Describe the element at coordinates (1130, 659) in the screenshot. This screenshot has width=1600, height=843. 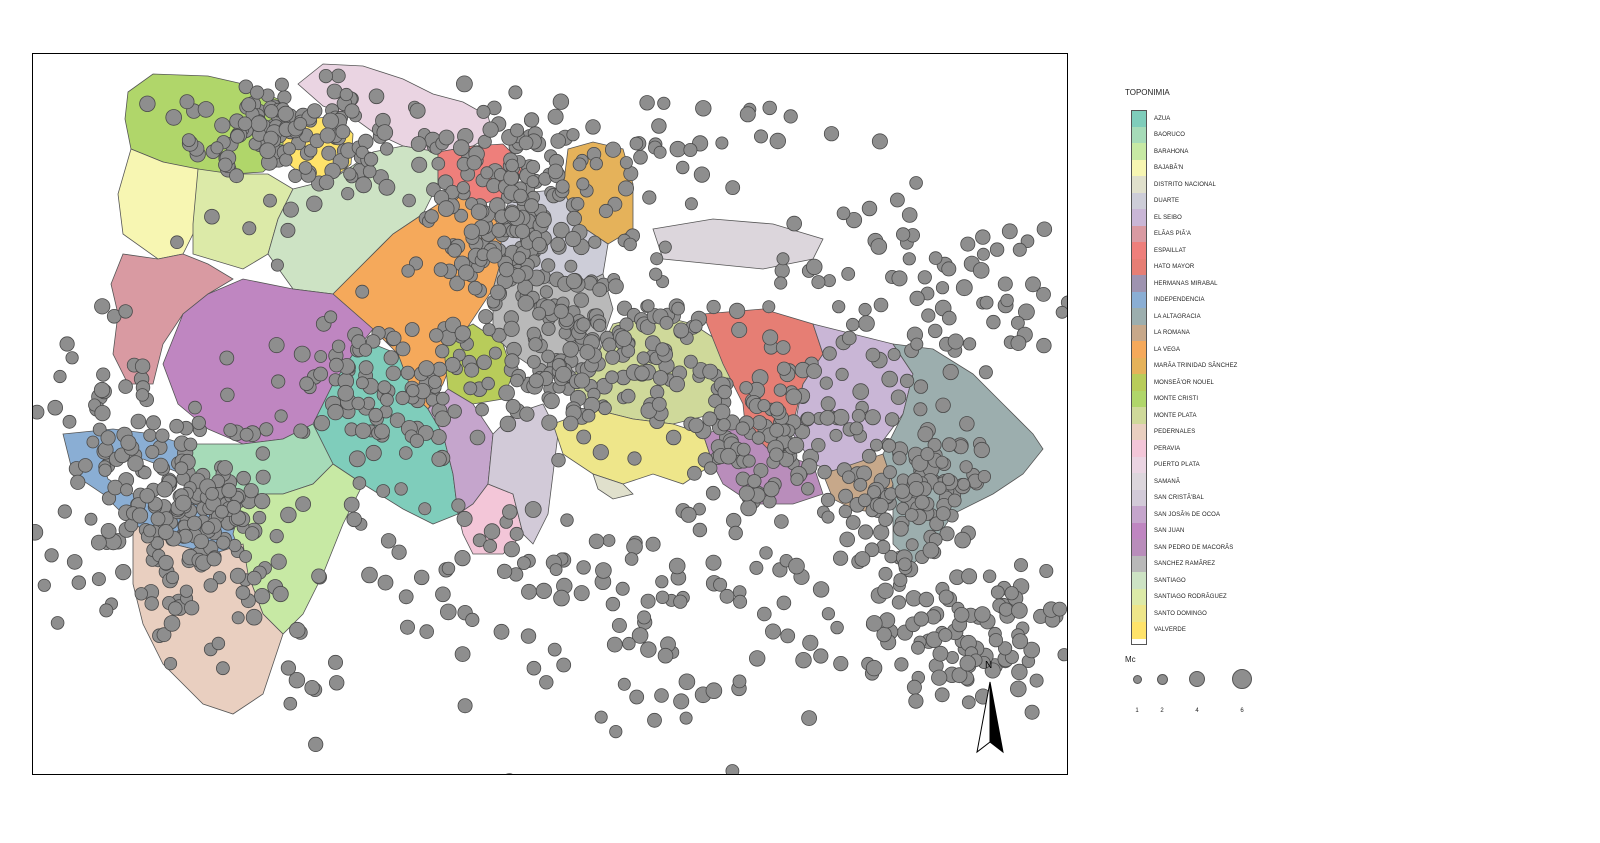
I see `size-legend-title: Mc` at that location.